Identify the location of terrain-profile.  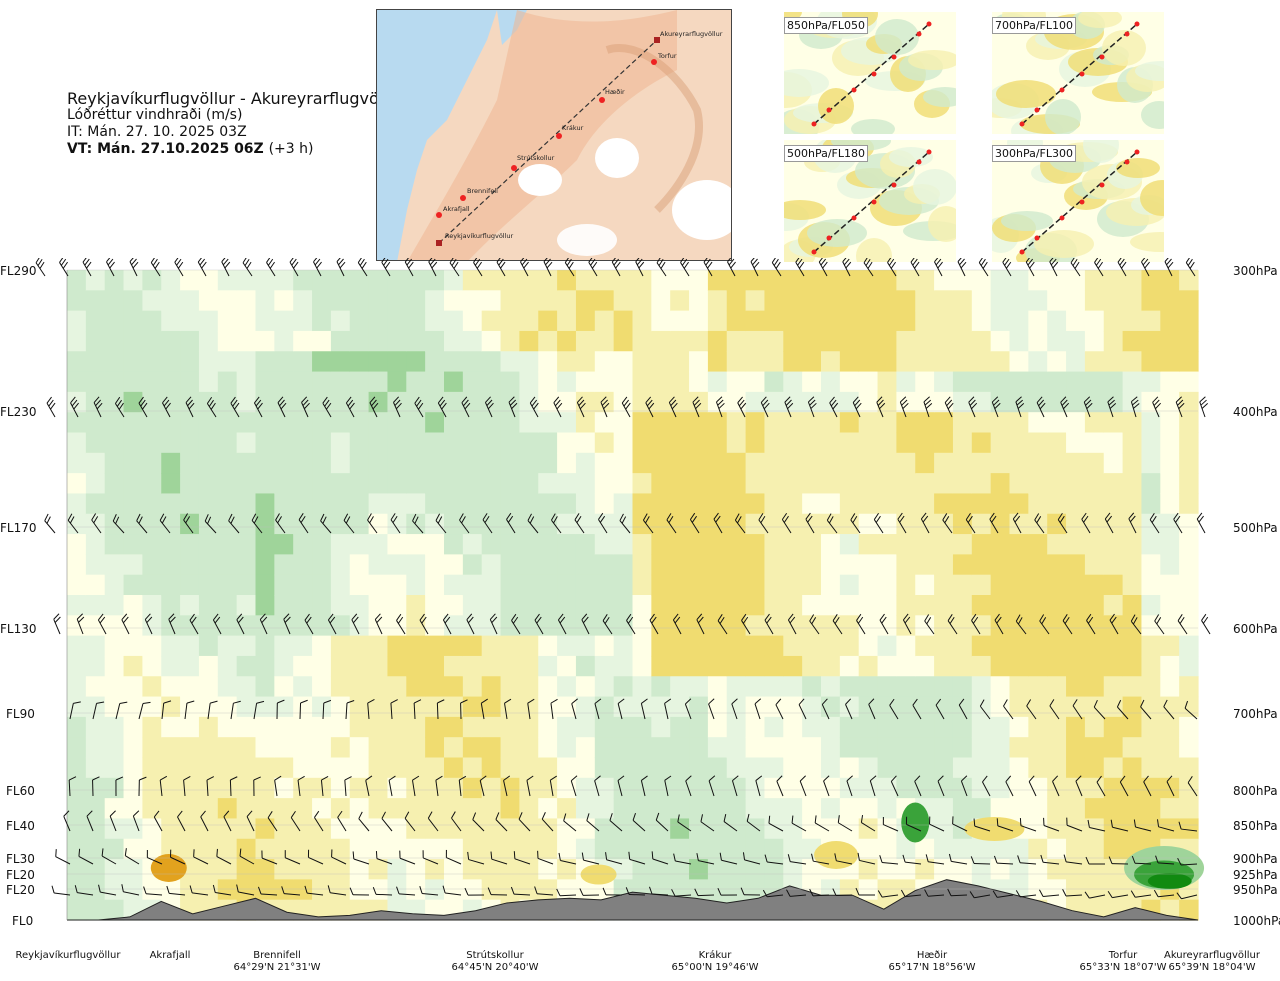
(633, 900).